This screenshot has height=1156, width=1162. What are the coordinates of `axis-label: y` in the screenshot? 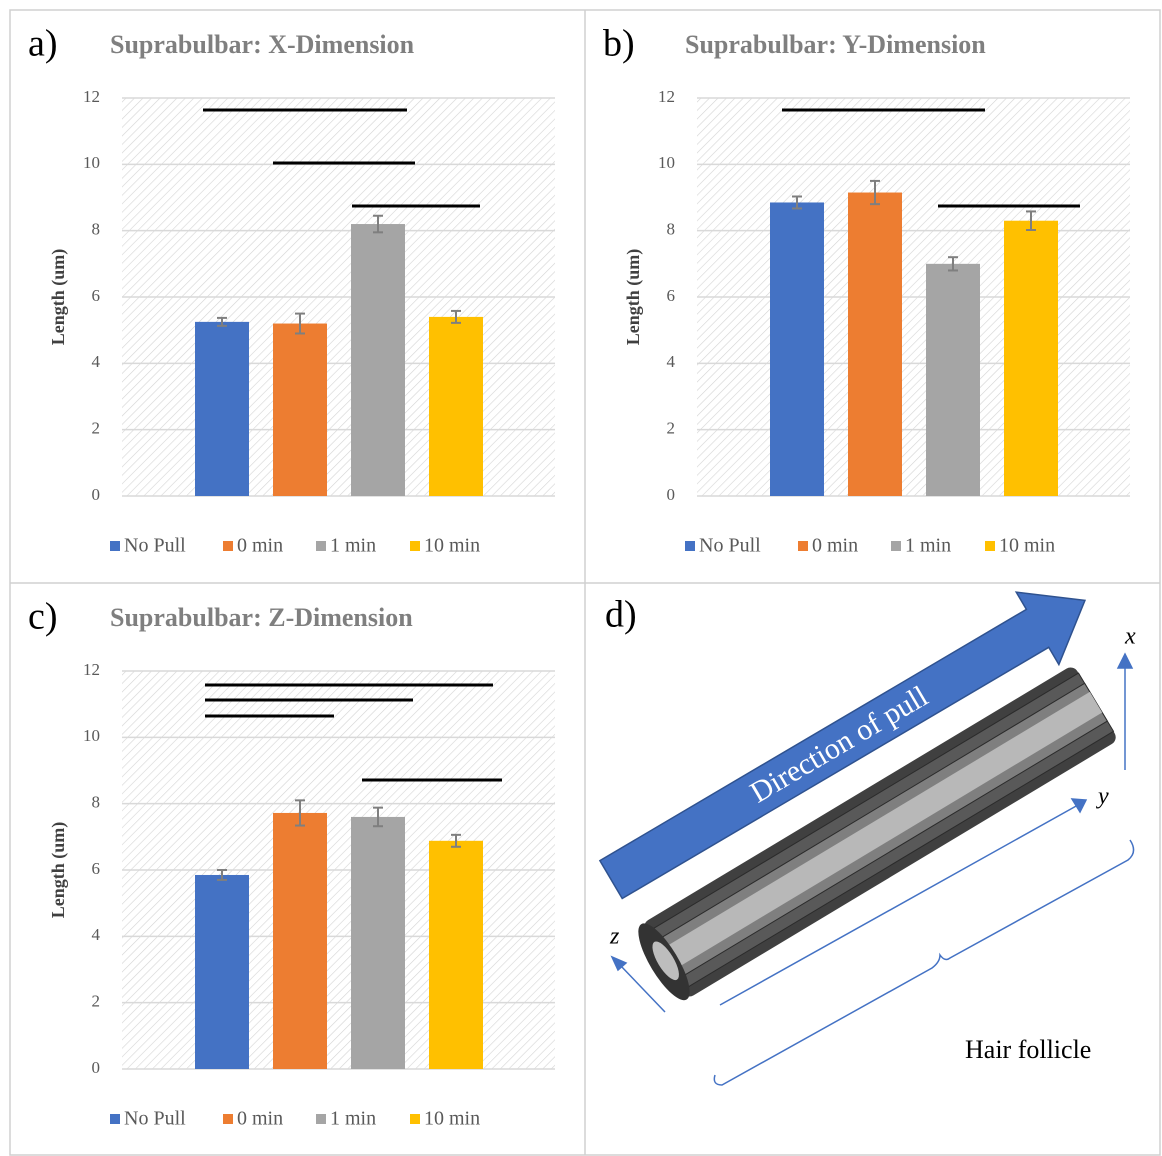 It's located at (1102, 797).